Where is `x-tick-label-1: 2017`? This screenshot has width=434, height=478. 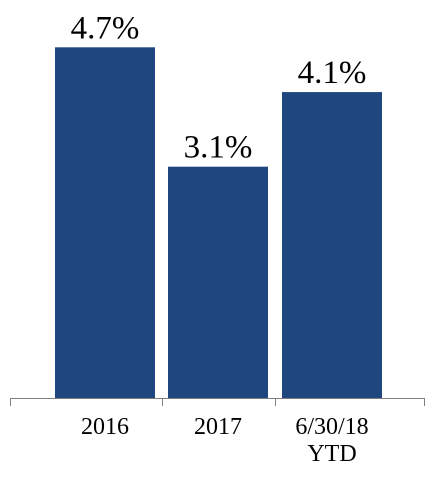 x-tick-label-1: 2017 is located at coordinates (218, 427).